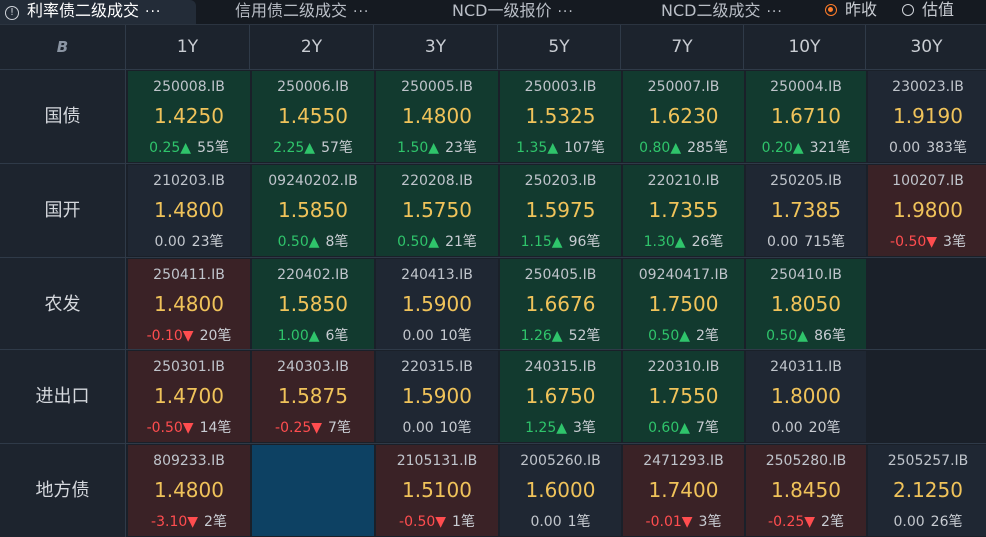 This screenshot has height=537, width=986. What do you see at coordinates (63, 116) in the screenshot?
I see `row-label: 国债` at bounding box center [63, 116].